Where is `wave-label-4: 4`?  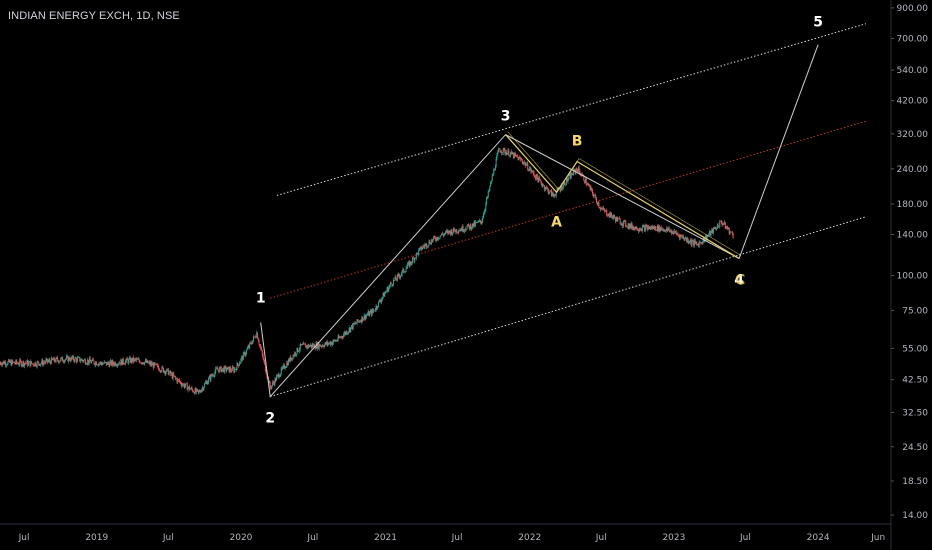 wave-label-4: 4 is located at coordinates (739, 280).